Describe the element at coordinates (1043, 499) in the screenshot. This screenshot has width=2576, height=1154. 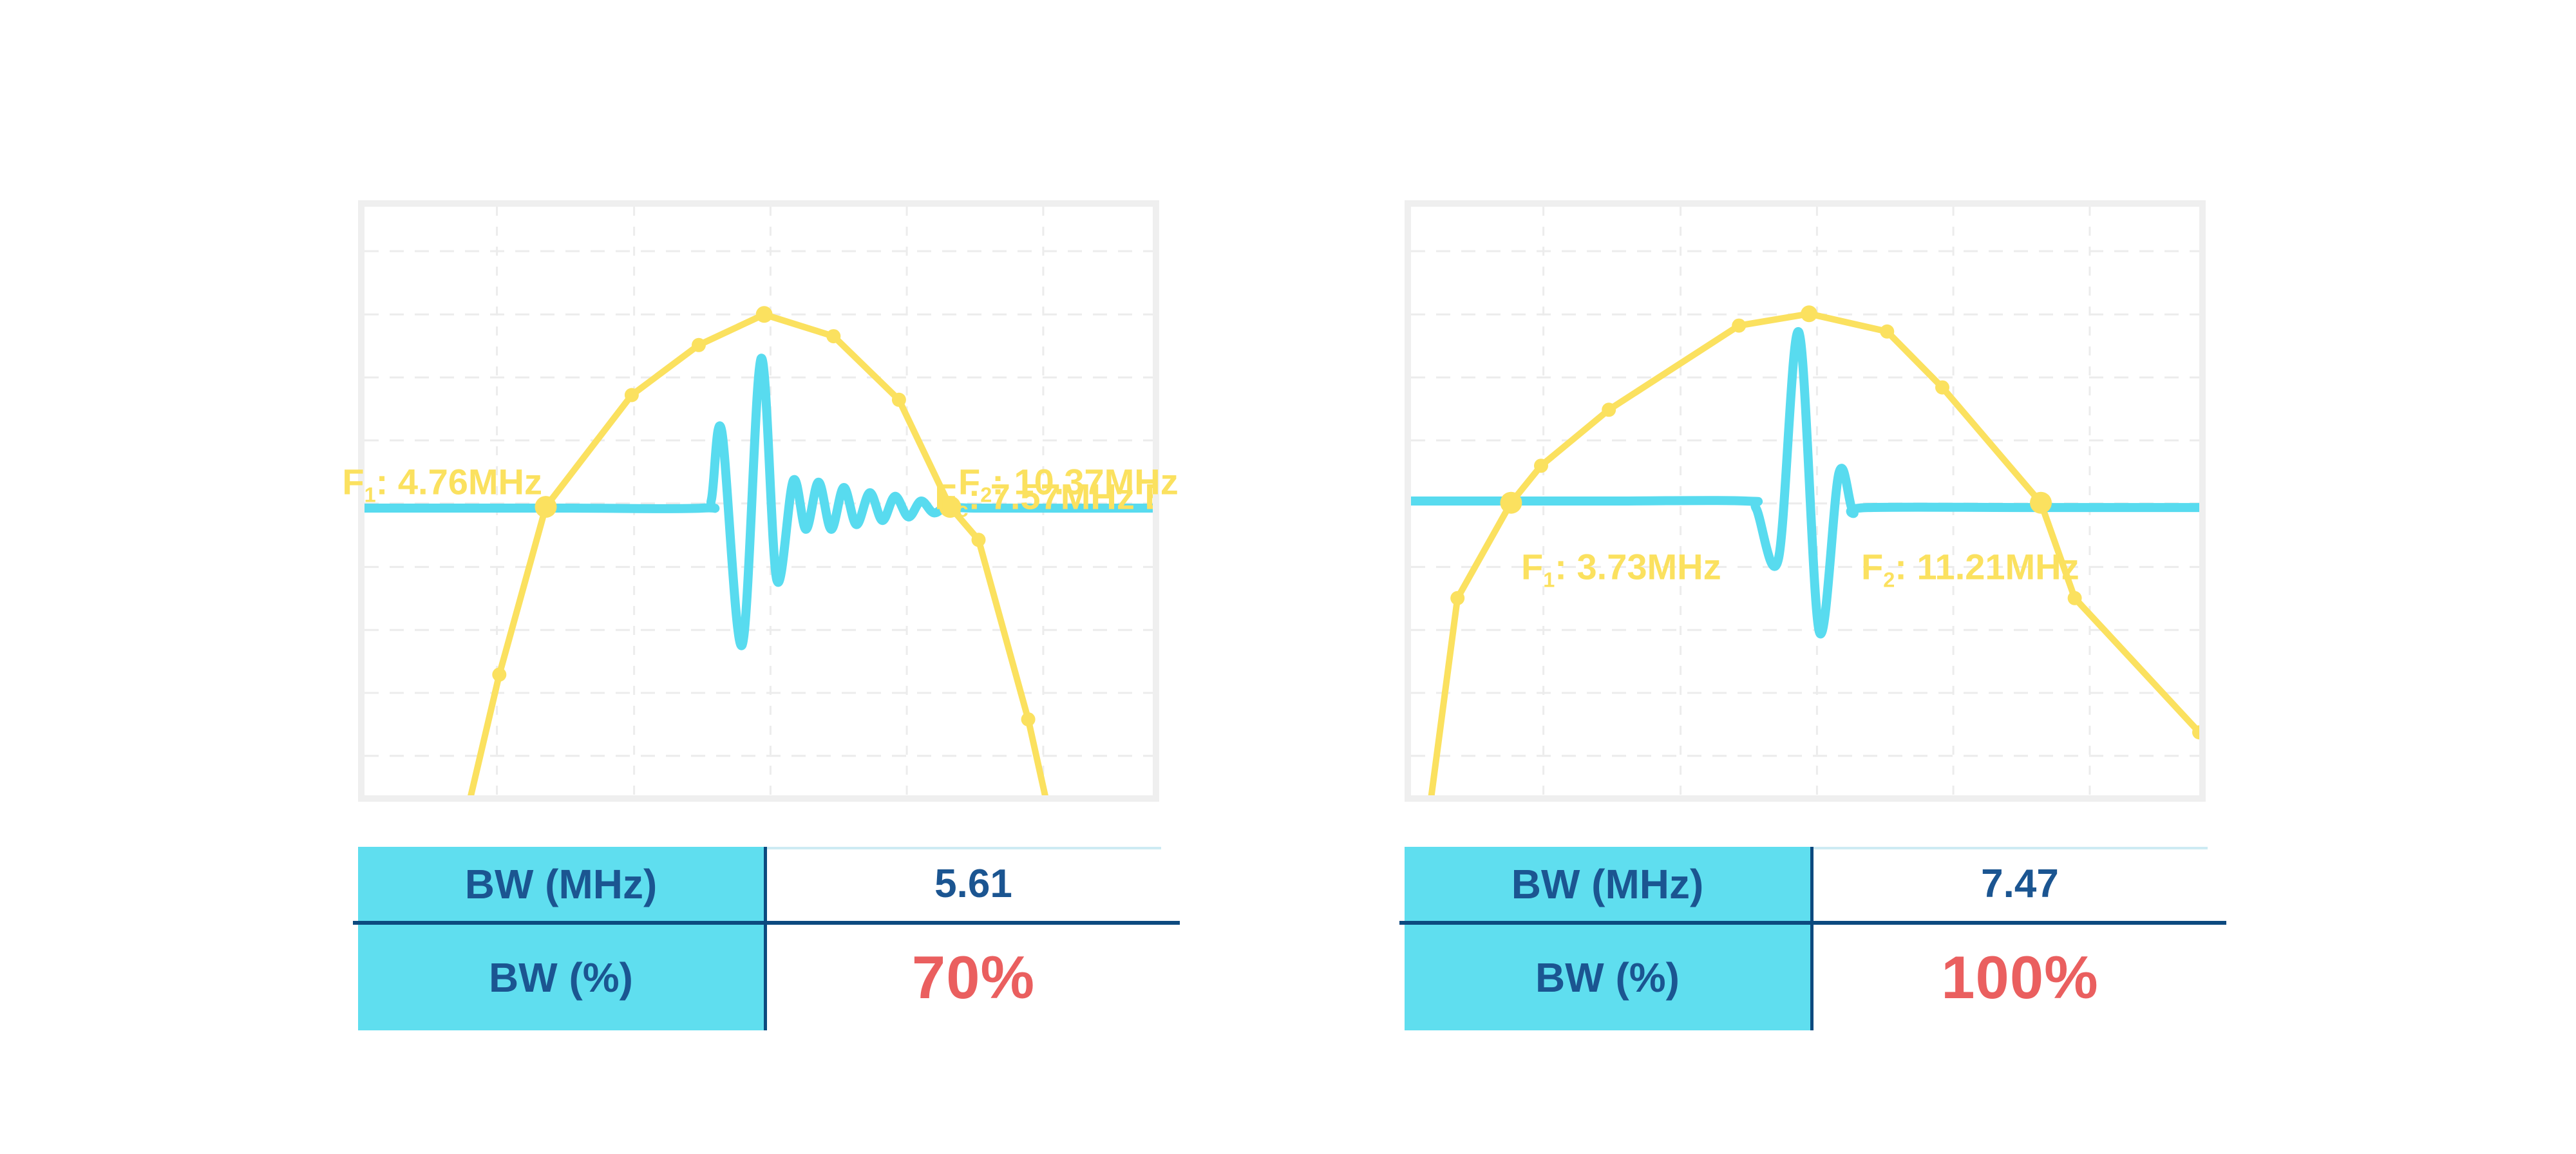
I see `fc-annotation-left: Fc: 7.57MHz BW70%` at that location.